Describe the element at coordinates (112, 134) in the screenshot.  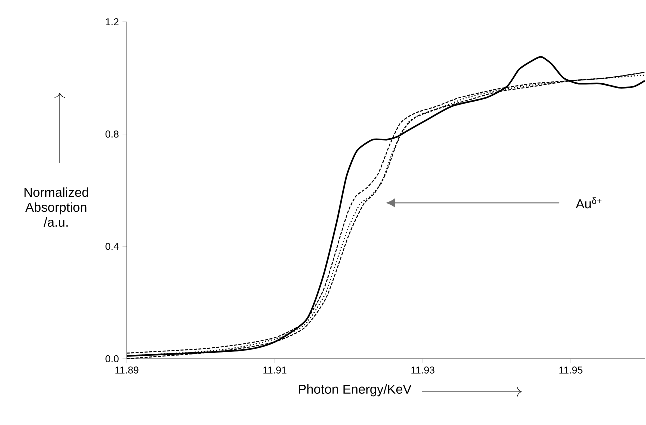
I see `y-tick-label: 0.8` at that location.